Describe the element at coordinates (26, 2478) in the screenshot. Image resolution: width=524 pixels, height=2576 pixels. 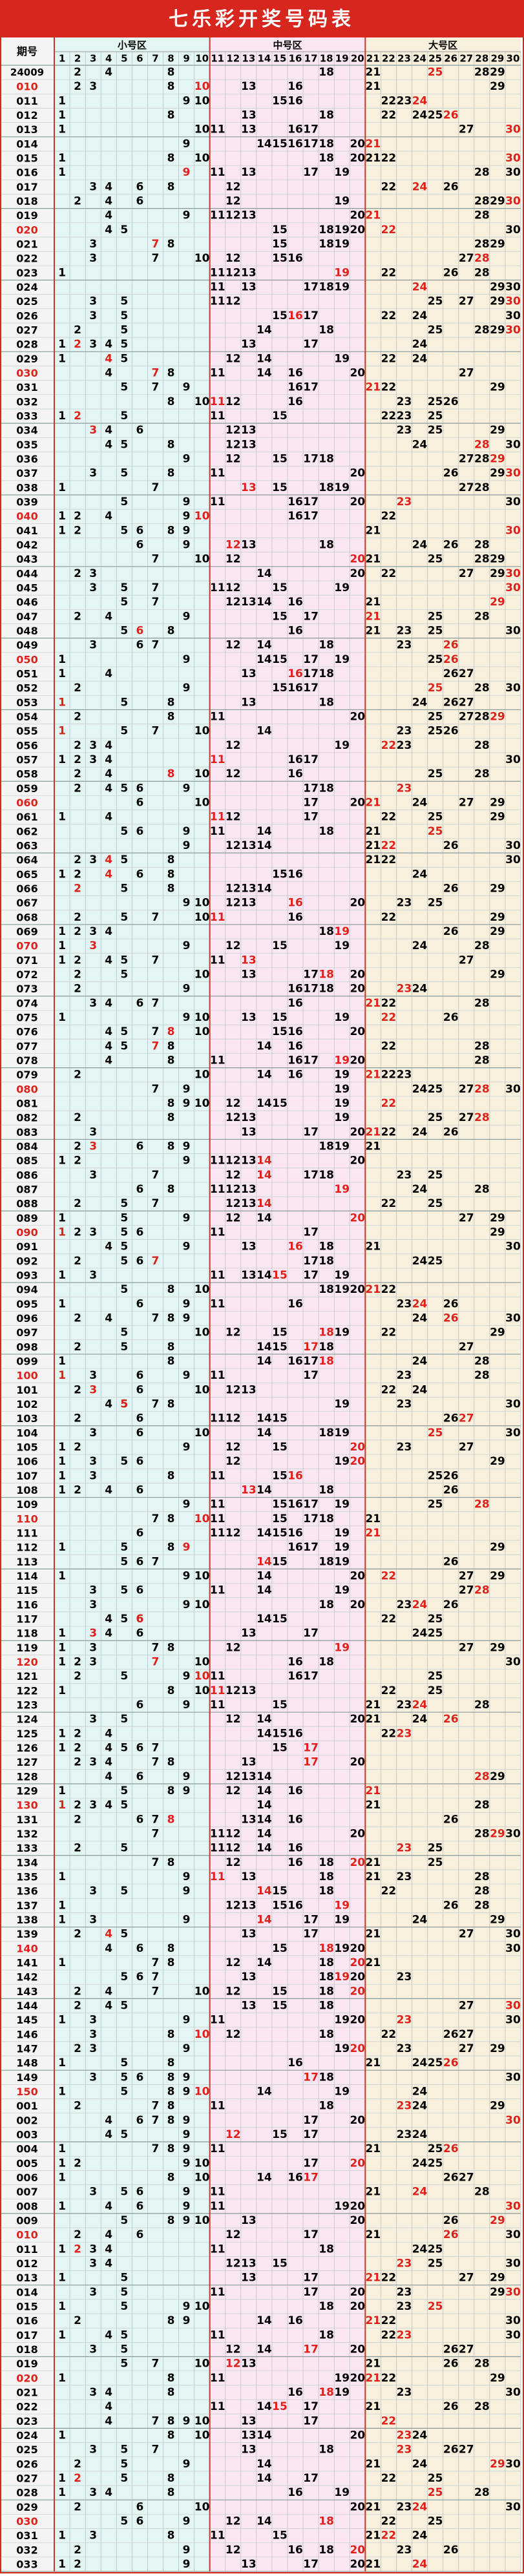
I see `period: 027` at that location.